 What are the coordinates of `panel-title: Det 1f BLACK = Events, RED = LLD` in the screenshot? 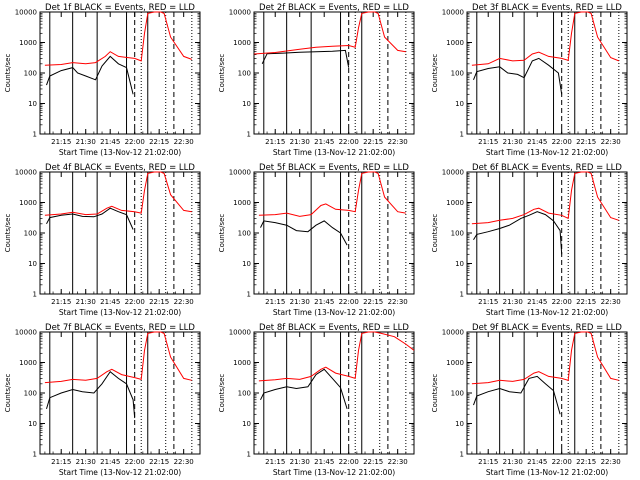 It's located at (120, 8).